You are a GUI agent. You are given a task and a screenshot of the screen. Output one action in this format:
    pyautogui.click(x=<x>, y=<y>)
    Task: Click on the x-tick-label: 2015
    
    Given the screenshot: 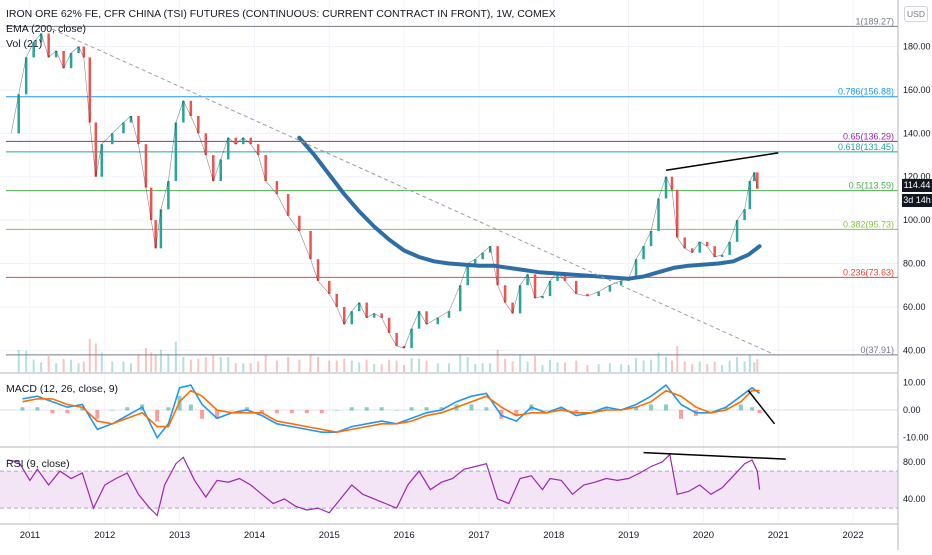 What is the action you would take?
    pyautogui.click(x=329, y=535)
    